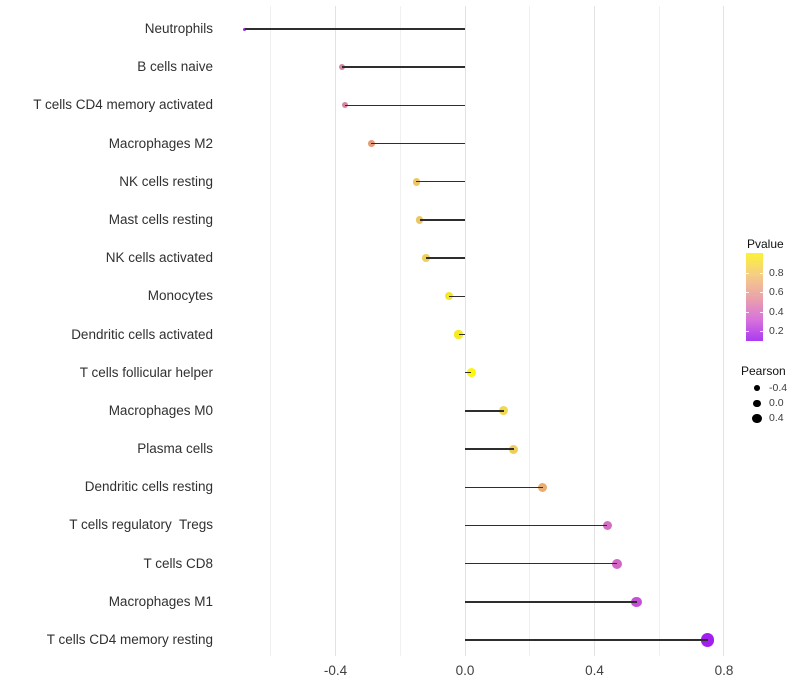 This screenshot has height=700, width=800. What do you see at coordinates (141, 525) in the screenshot?
I see `y-axis-label: T cells regulatory Tregs` at bounding box center [141, 525].